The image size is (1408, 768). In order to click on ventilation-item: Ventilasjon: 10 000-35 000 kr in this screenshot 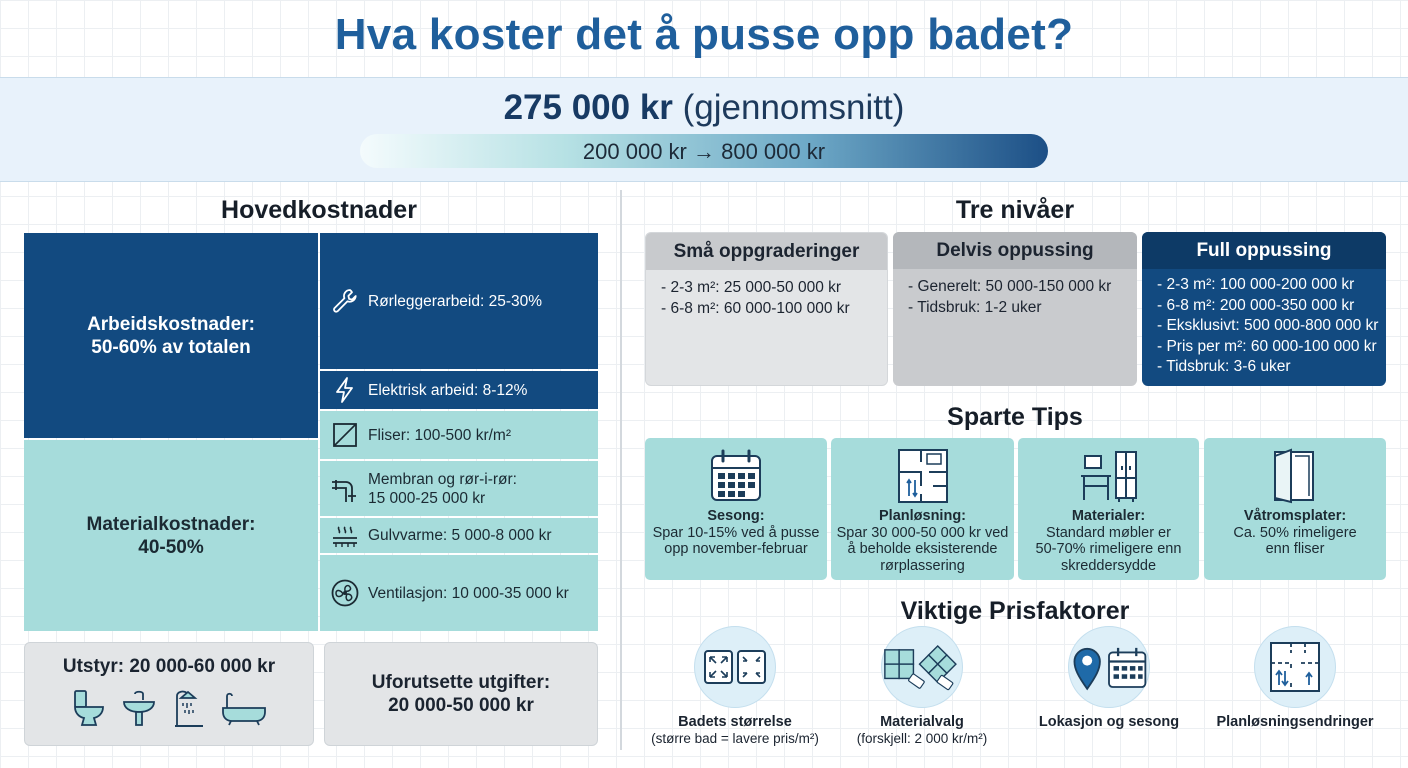, I will do `click(459, 593)`.